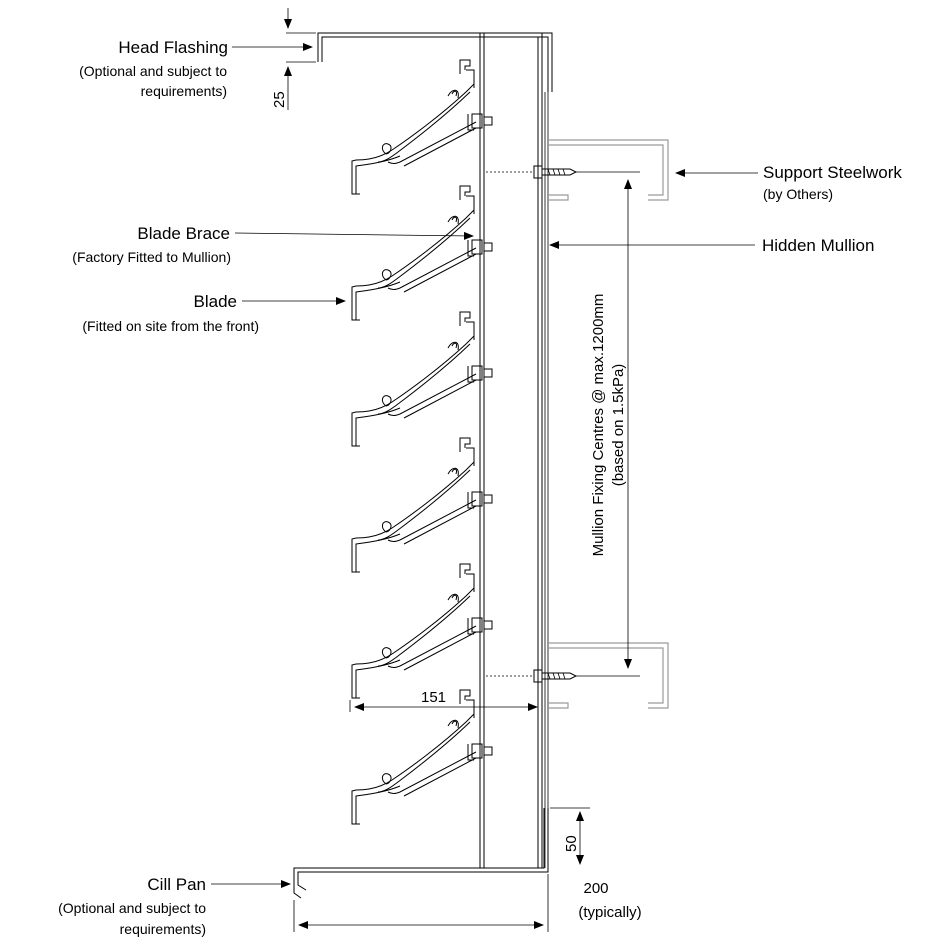 The image size is (940, 944). I want to click on head-flashing-title: Head Flashing, so click(173, 47).